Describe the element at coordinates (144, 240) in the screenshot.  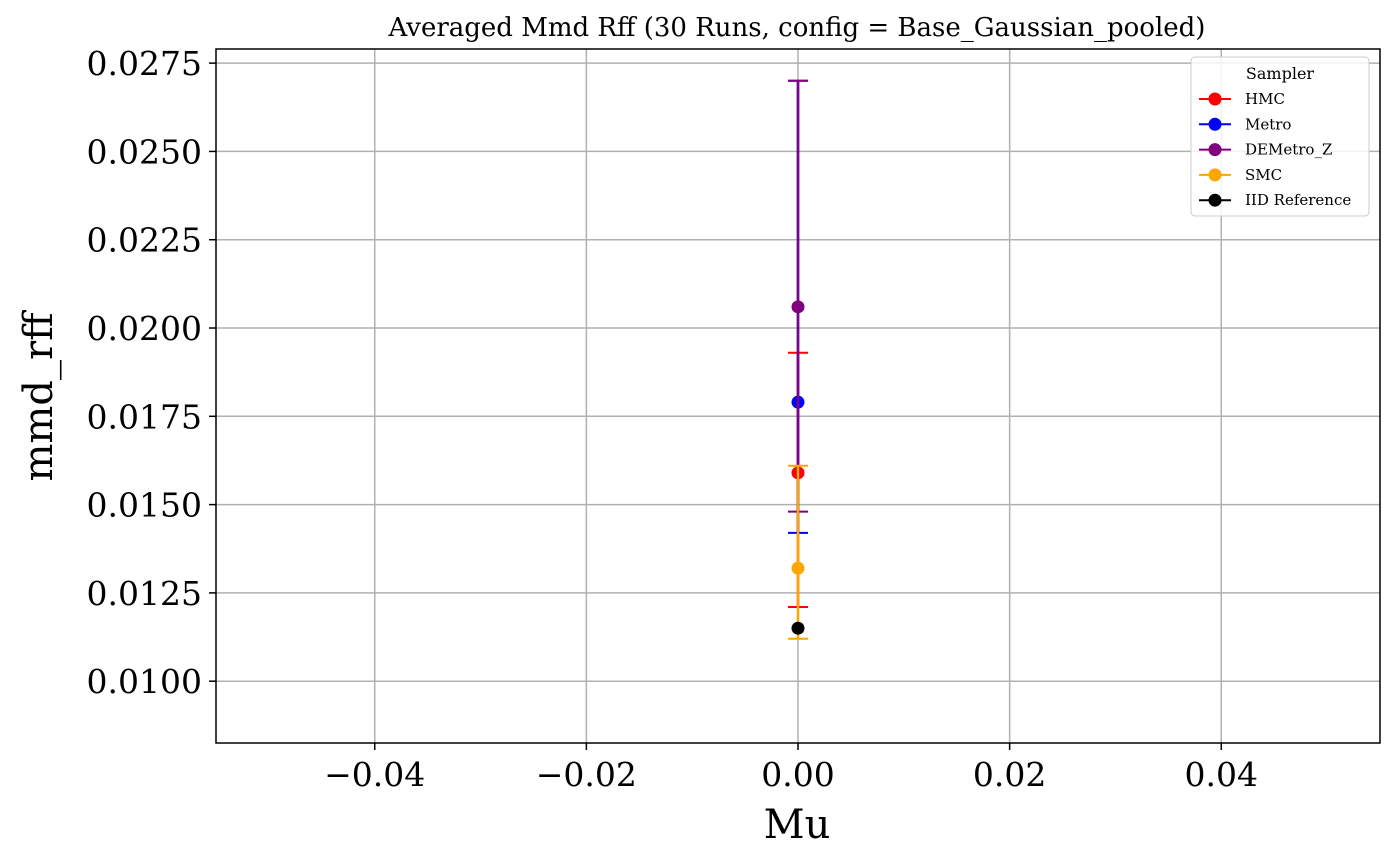
I see `y-tick-label: 0.0225` at that location.